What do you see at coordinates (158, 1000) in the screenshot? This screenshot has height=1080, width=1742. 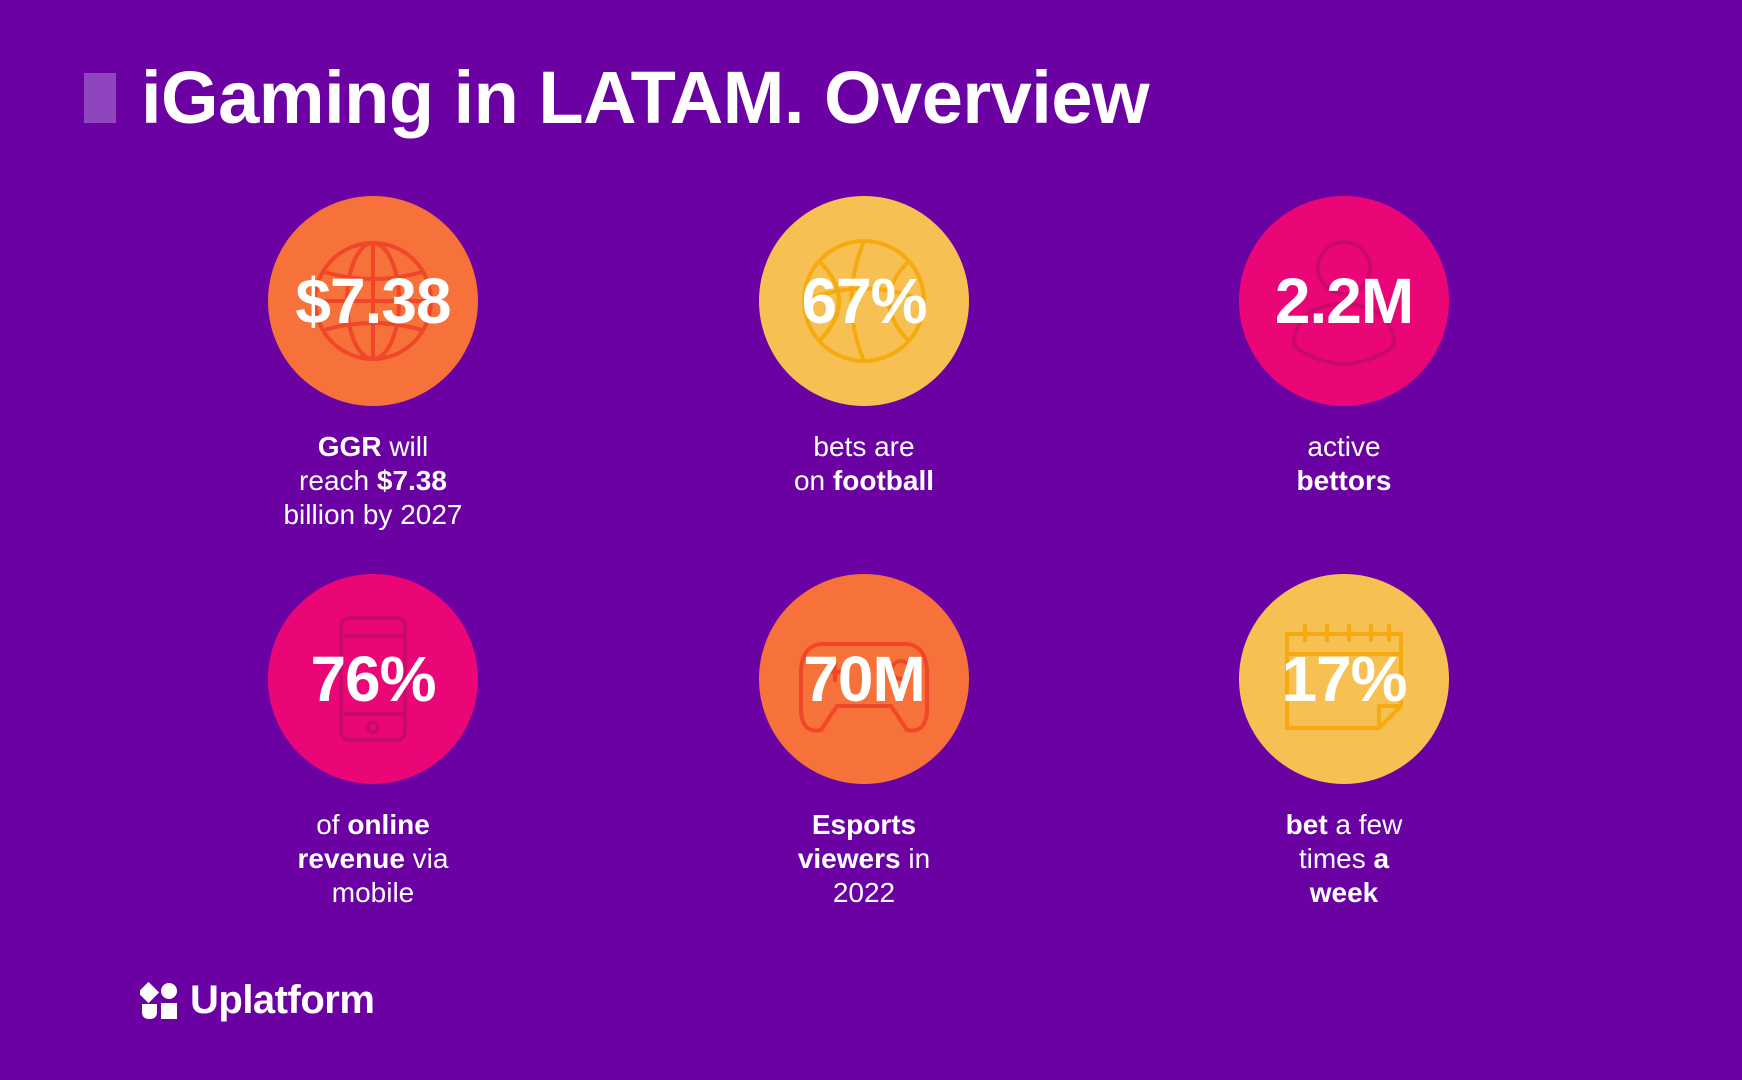 I see `uplatform-logo-icon` at bounding box center [158, 1000].